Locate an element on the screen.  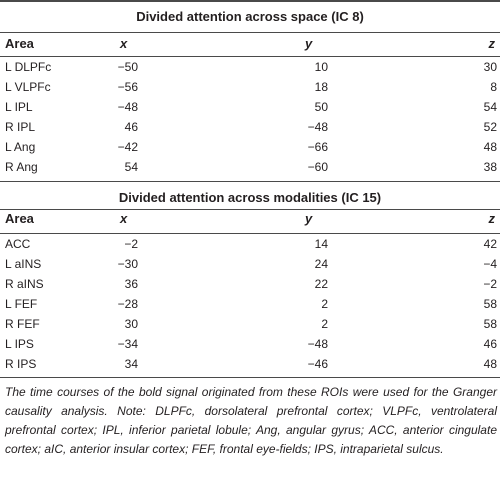
area-cell: R IPS is located at coordinates (21, 364).